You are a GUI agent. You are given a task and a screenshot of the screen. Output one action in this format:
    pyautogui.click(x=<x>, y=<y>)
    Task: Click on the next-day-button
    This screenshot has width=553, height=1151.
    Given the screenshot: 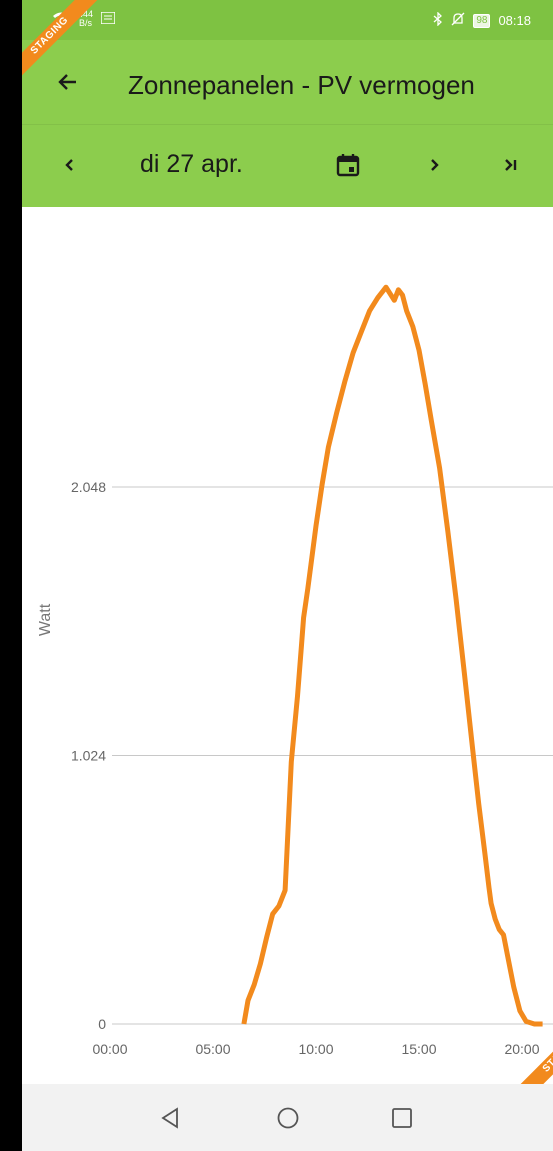 What is the action you would take?
    pyautogui.click(x=434, y=165)
    